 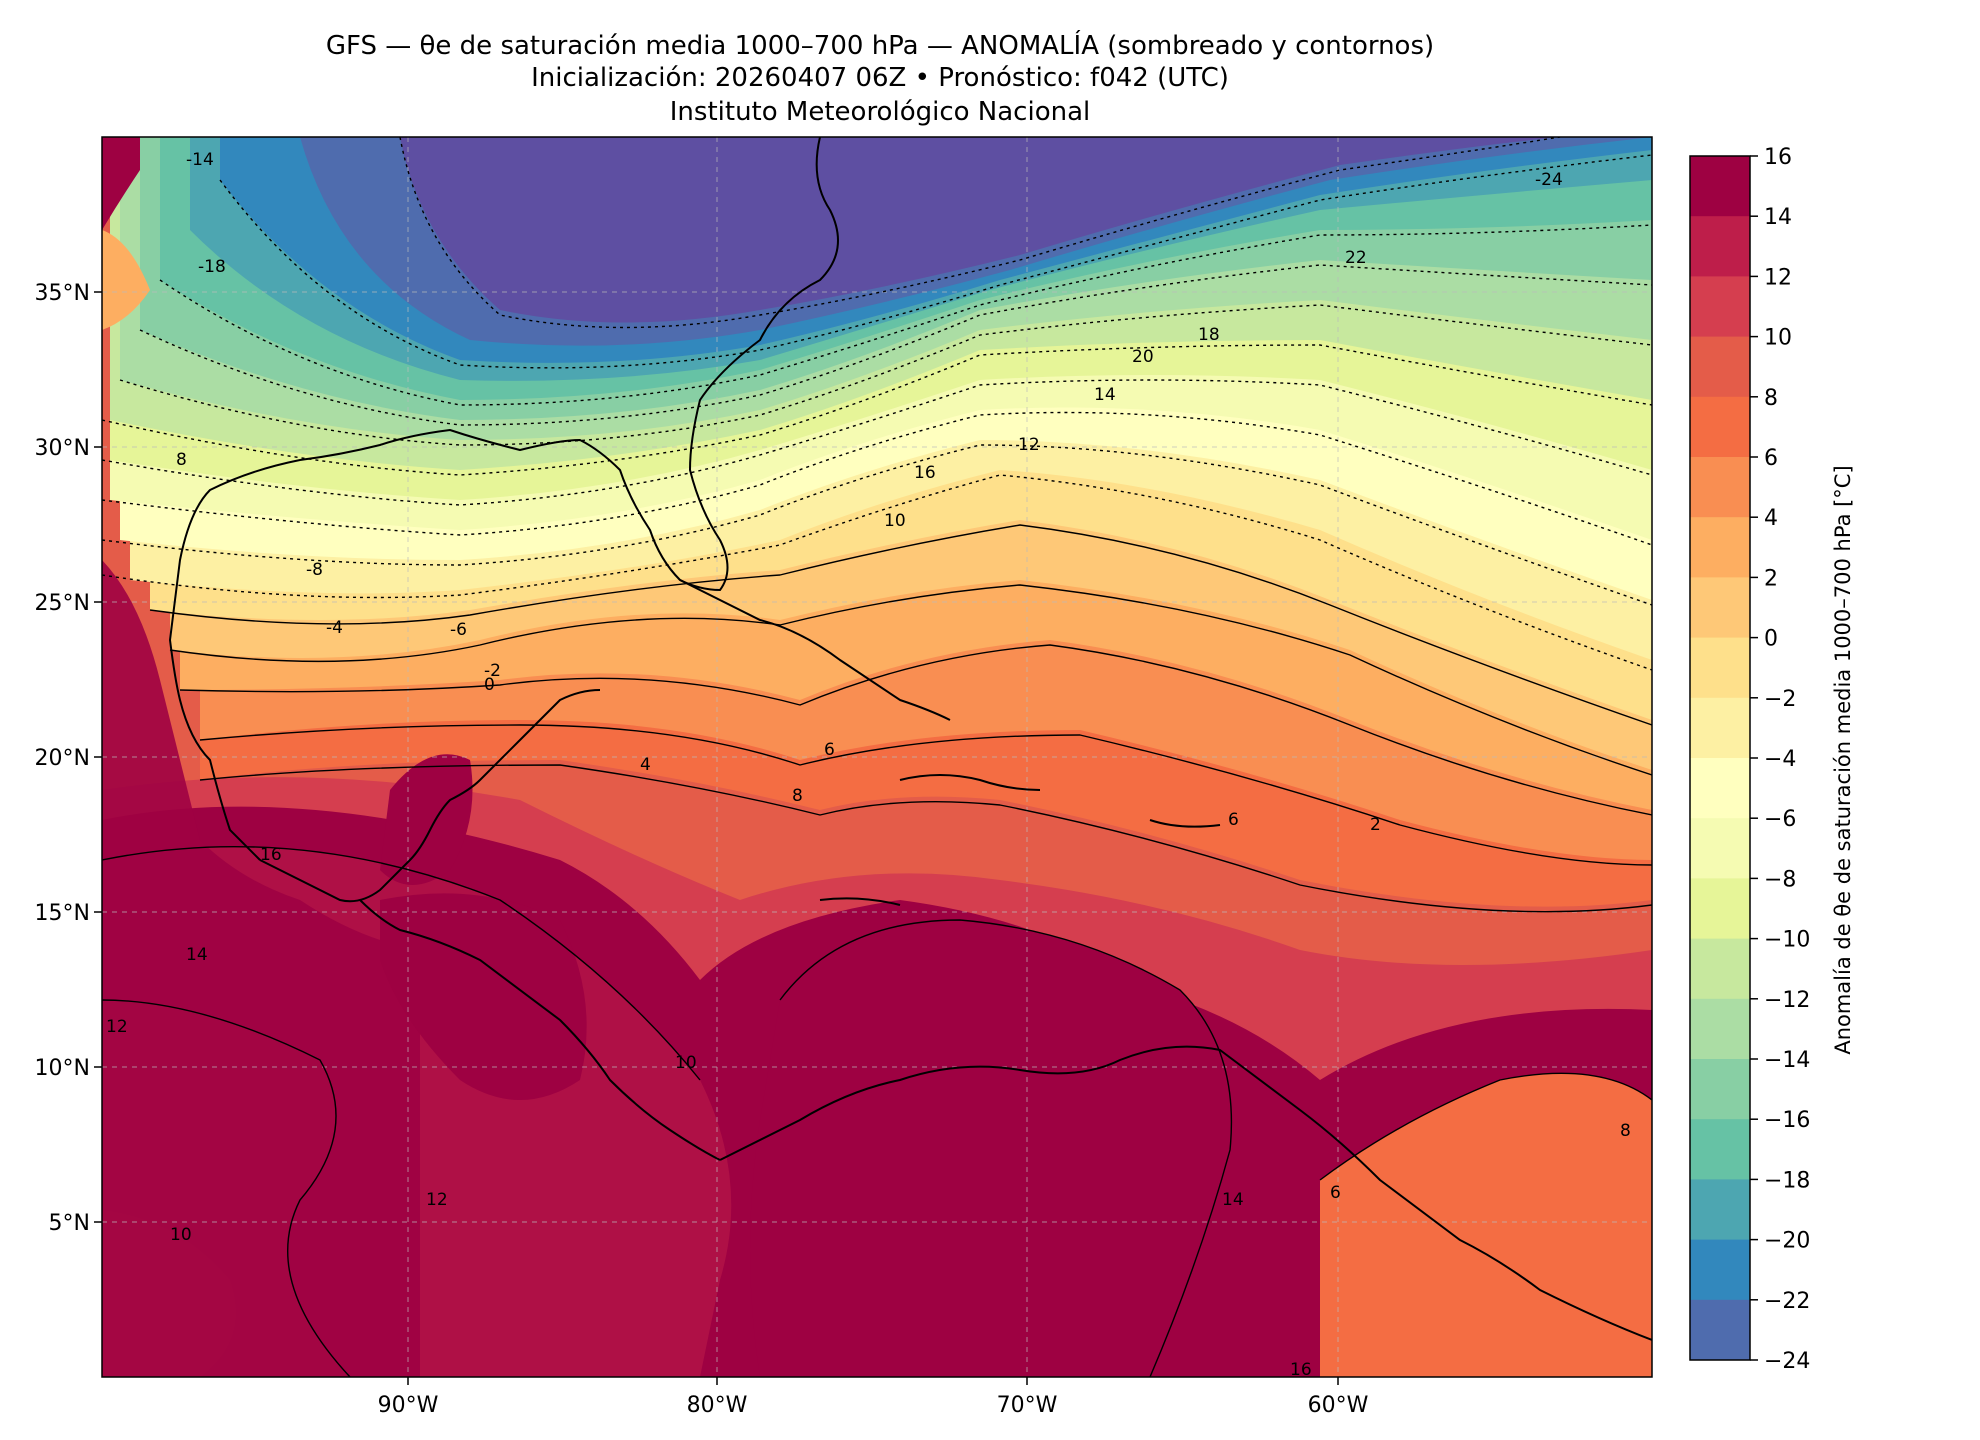 I want to click on colorbar-tick-label: 2, so click(x=1771, y=578).